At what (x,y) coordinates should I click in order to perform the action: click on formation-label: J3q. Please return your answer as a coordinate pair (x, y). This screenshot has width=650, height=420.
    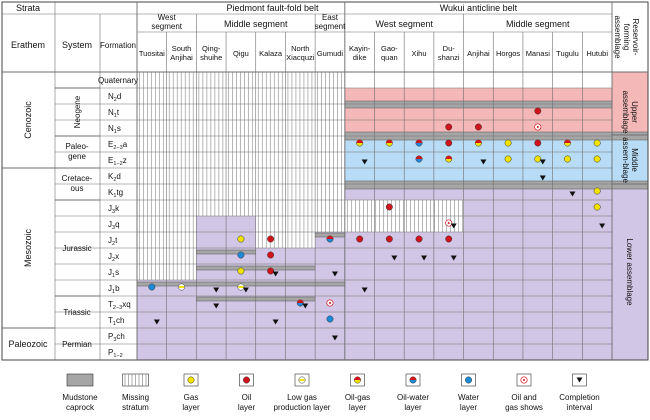
    Looking at the image, I should click on (114, 225).